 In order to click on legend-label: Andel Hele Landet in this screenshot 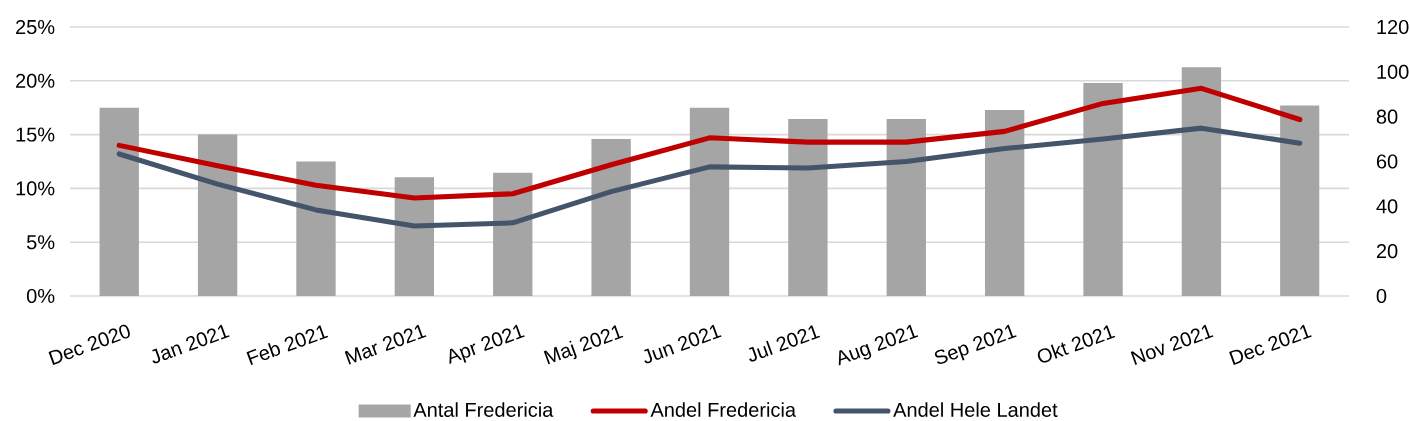, I will do `click(975, 409)`.